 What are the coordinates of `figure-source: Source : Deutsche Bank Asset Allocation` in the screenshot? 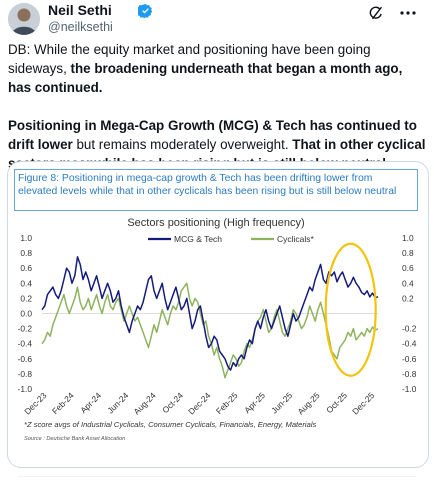 It's located at (75, 439).